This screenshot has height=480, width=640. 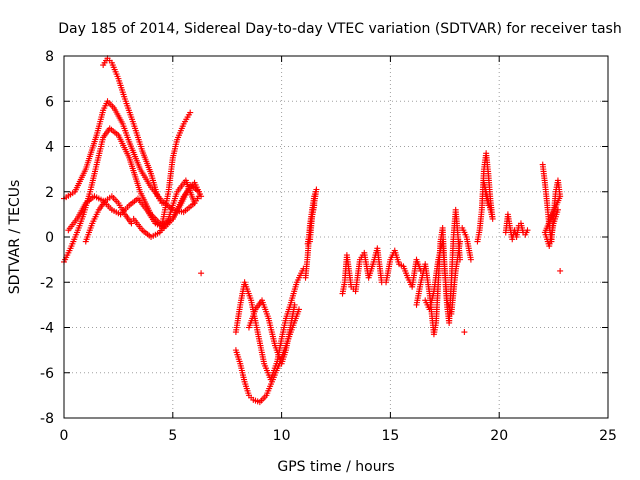 I want to click on y-axis-label: SDTVAR / TECUs, so click(x=15, y=237).